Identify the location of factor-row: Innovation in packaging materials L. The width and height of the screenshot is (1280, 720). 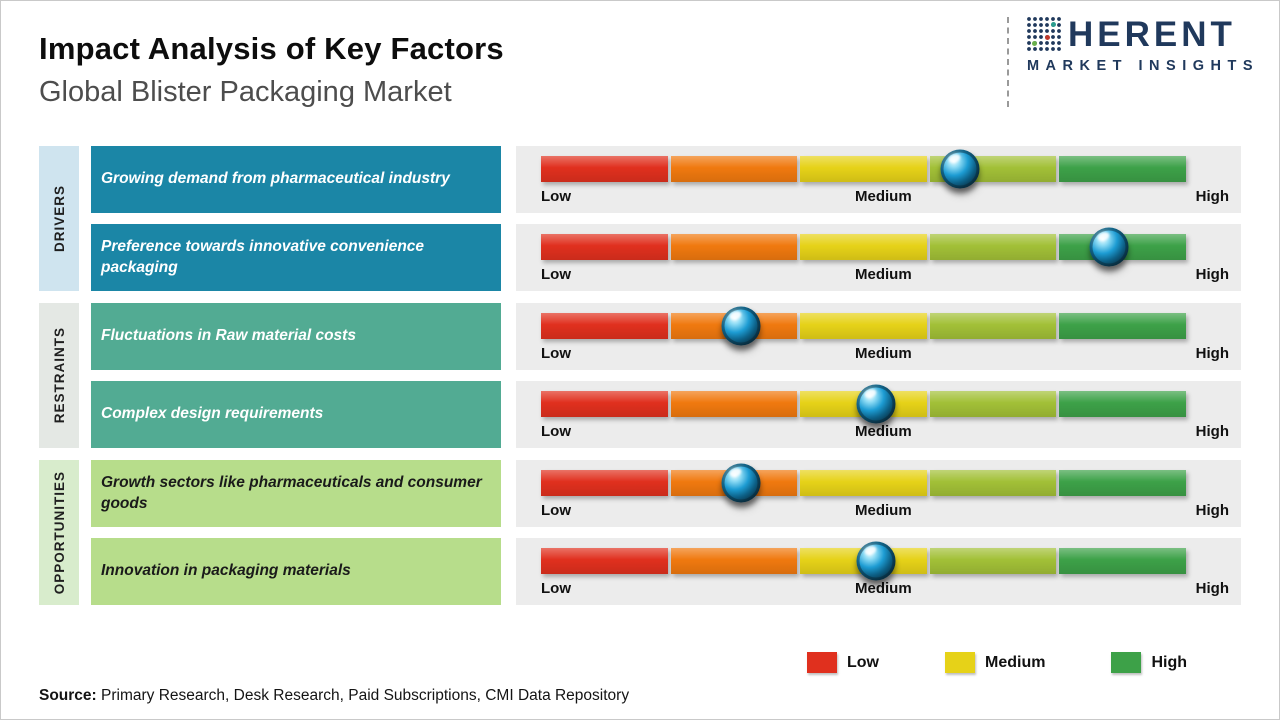
(666, 571).